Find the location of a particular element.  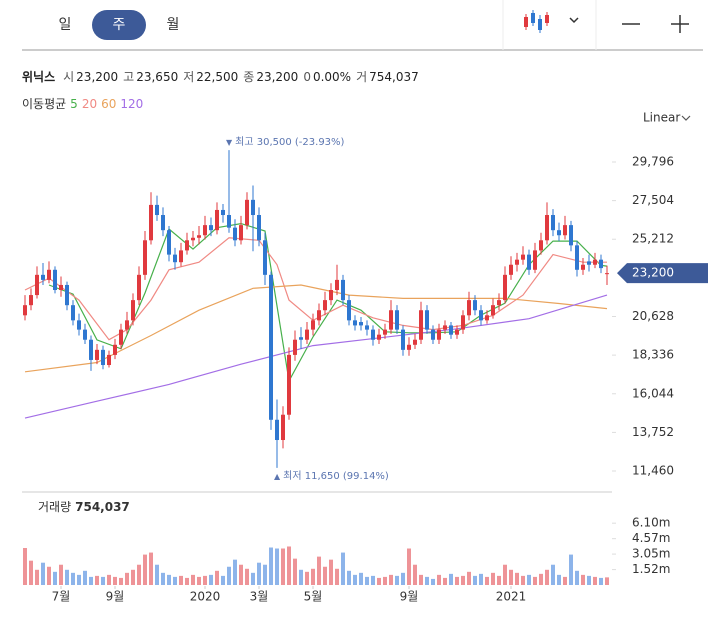

chart-type-button is located at coordinates (551, 21).